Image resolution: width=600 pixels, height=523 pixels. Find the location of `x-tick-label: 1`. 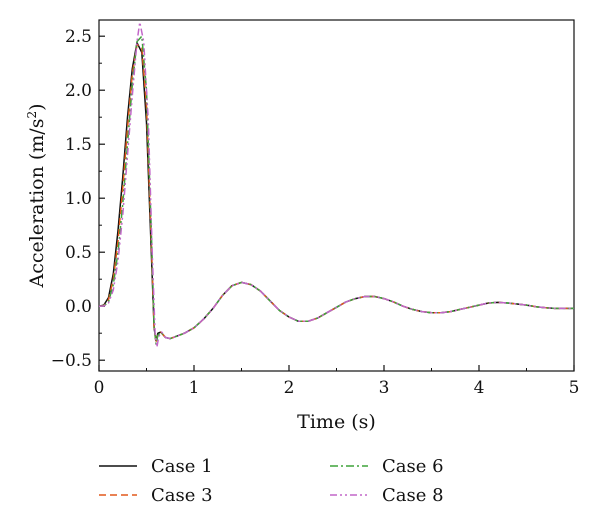

x-tick-label: 1 is located at coordinates (194, 388).